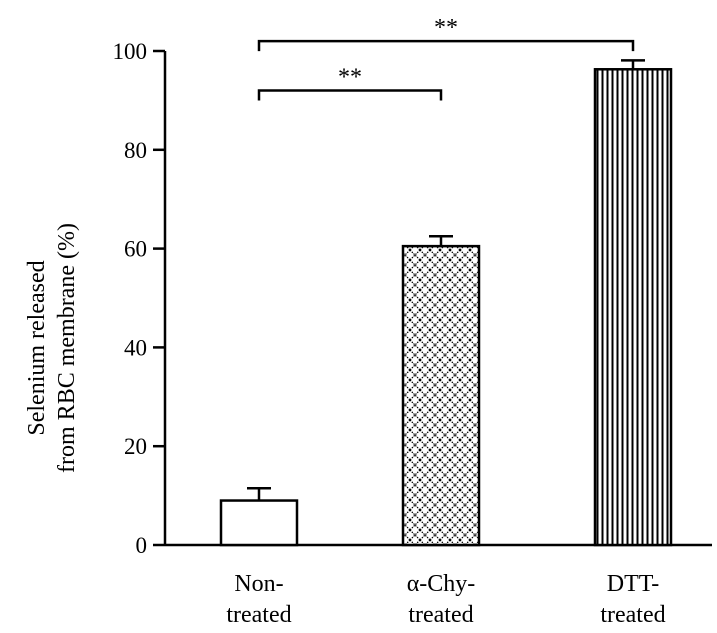  Describe the element at coordinates (258, 584) in the screenshot. I see `x-category-label-0-line-1: Non-` at that location.